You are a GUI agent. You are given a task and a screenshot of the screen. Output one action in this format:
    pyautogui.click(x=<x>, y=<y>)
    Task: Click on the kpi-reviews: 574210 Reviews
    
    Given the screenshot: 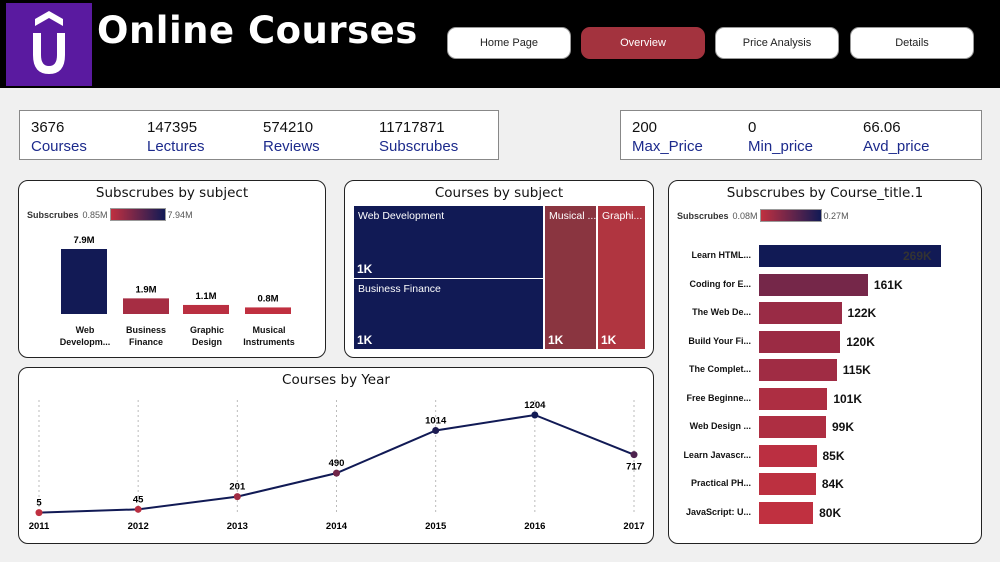 What is the action you would take?
    pyautogui.click(x=291, y=137)
    